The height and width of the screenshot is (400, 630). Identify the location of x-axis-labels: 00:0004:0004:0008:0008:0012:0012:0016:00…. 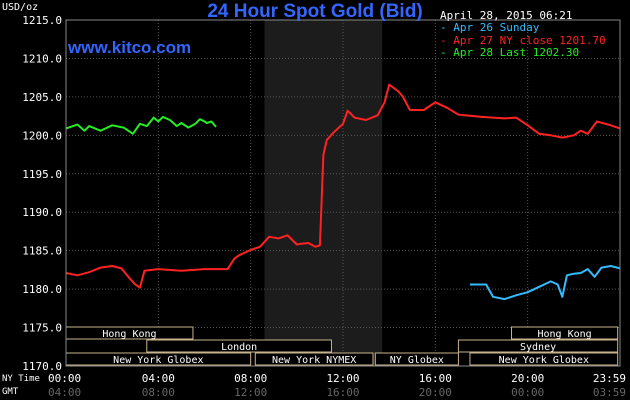
(337, 385).